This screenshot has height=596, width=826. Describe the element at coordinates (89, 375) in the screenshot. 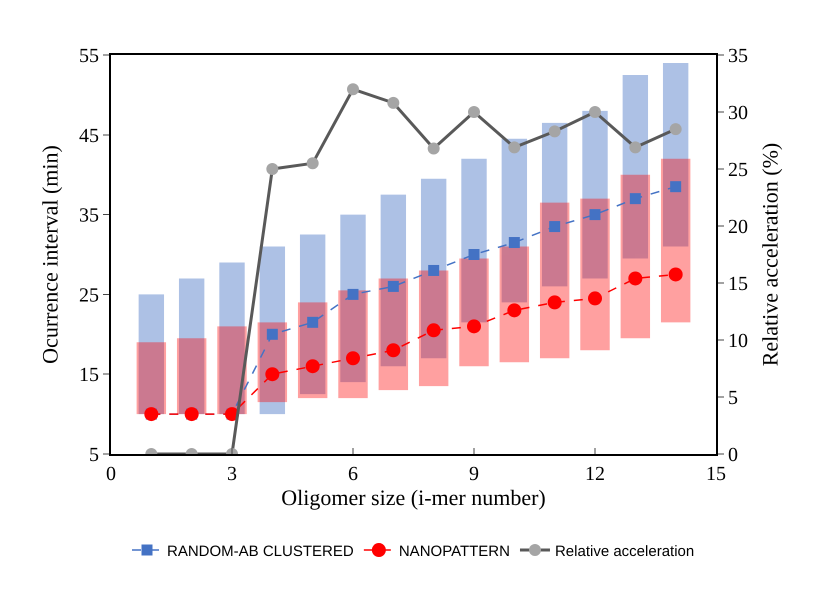

I see `y-tick-label: 15` at that location.